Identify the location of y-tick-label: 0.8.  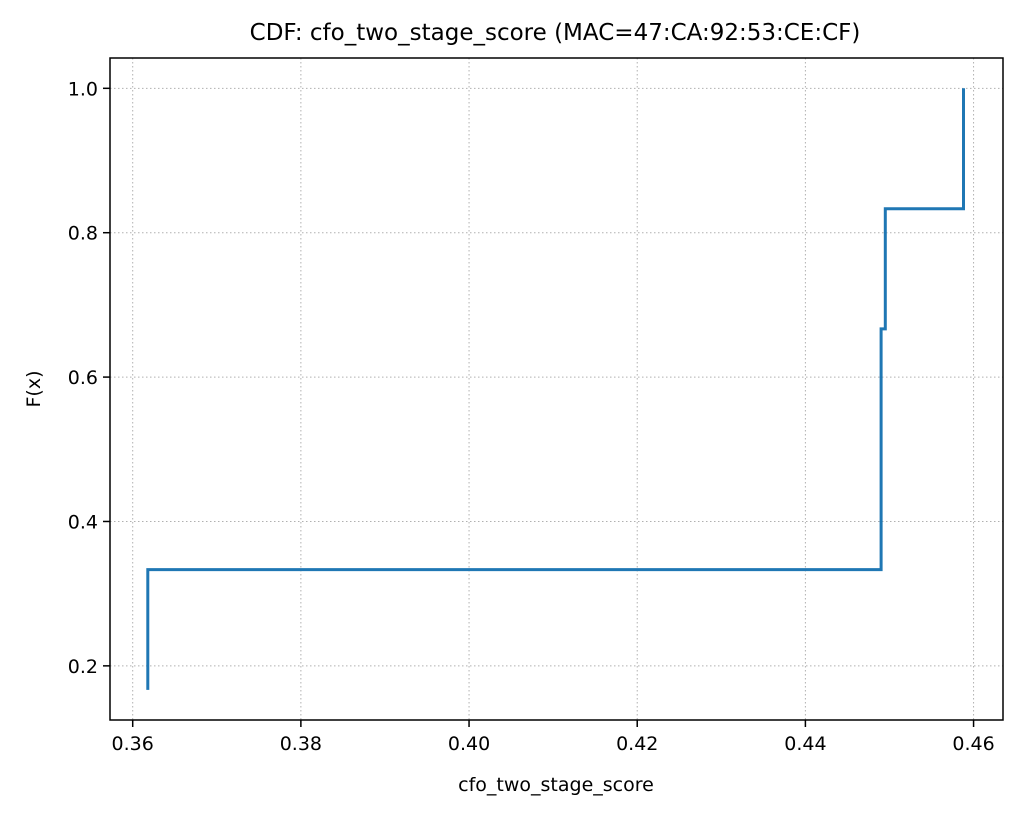
(83, 234).